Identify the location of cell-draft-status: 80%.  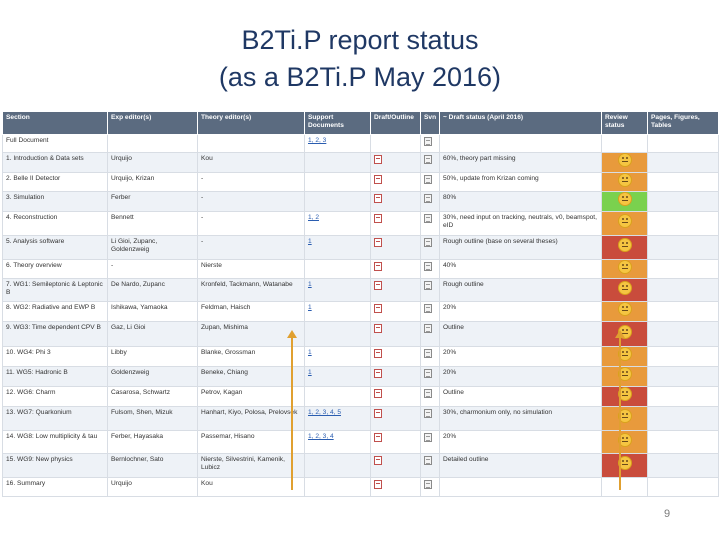
(520, 201).